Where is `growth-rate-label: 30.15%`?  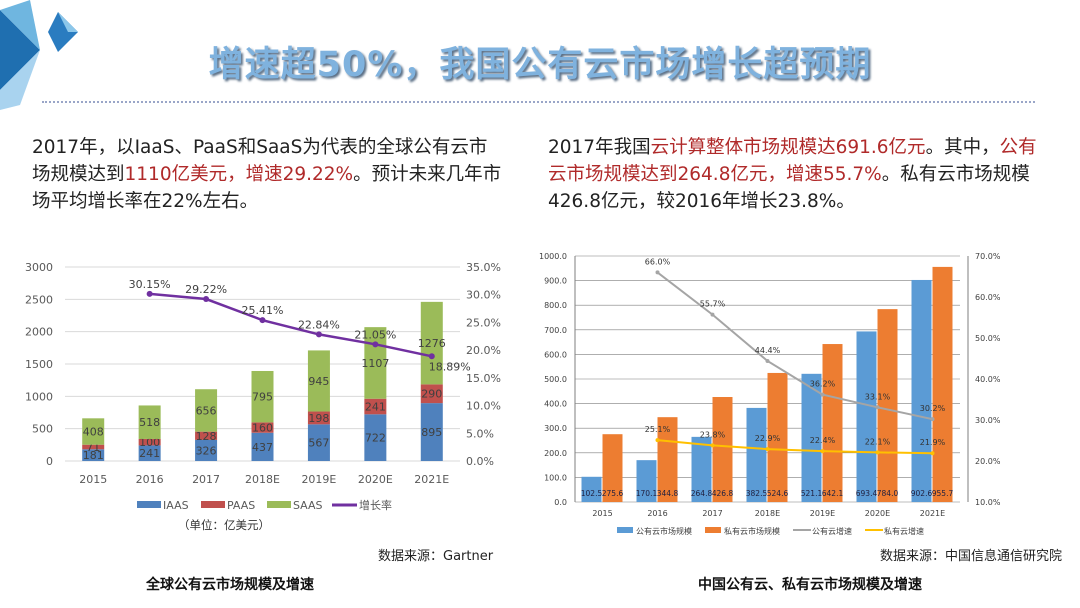 growth-rate-label: 30.15% is located at coordinates (150, 284).